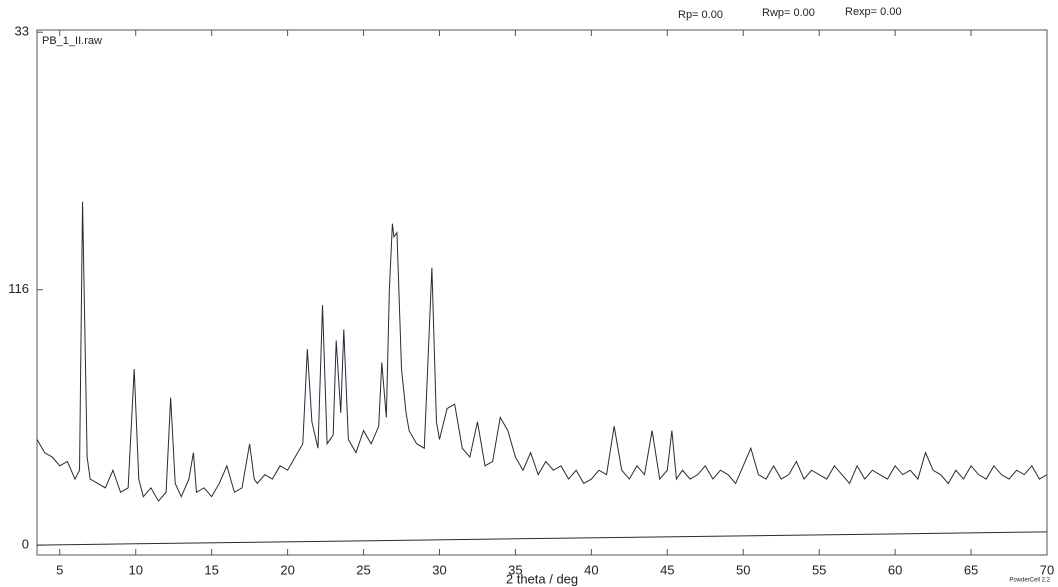  What do you see at coordinates (18, 288) in the screenshot?
I see `y-tick-label: 116` at bounding box center [18, 288].